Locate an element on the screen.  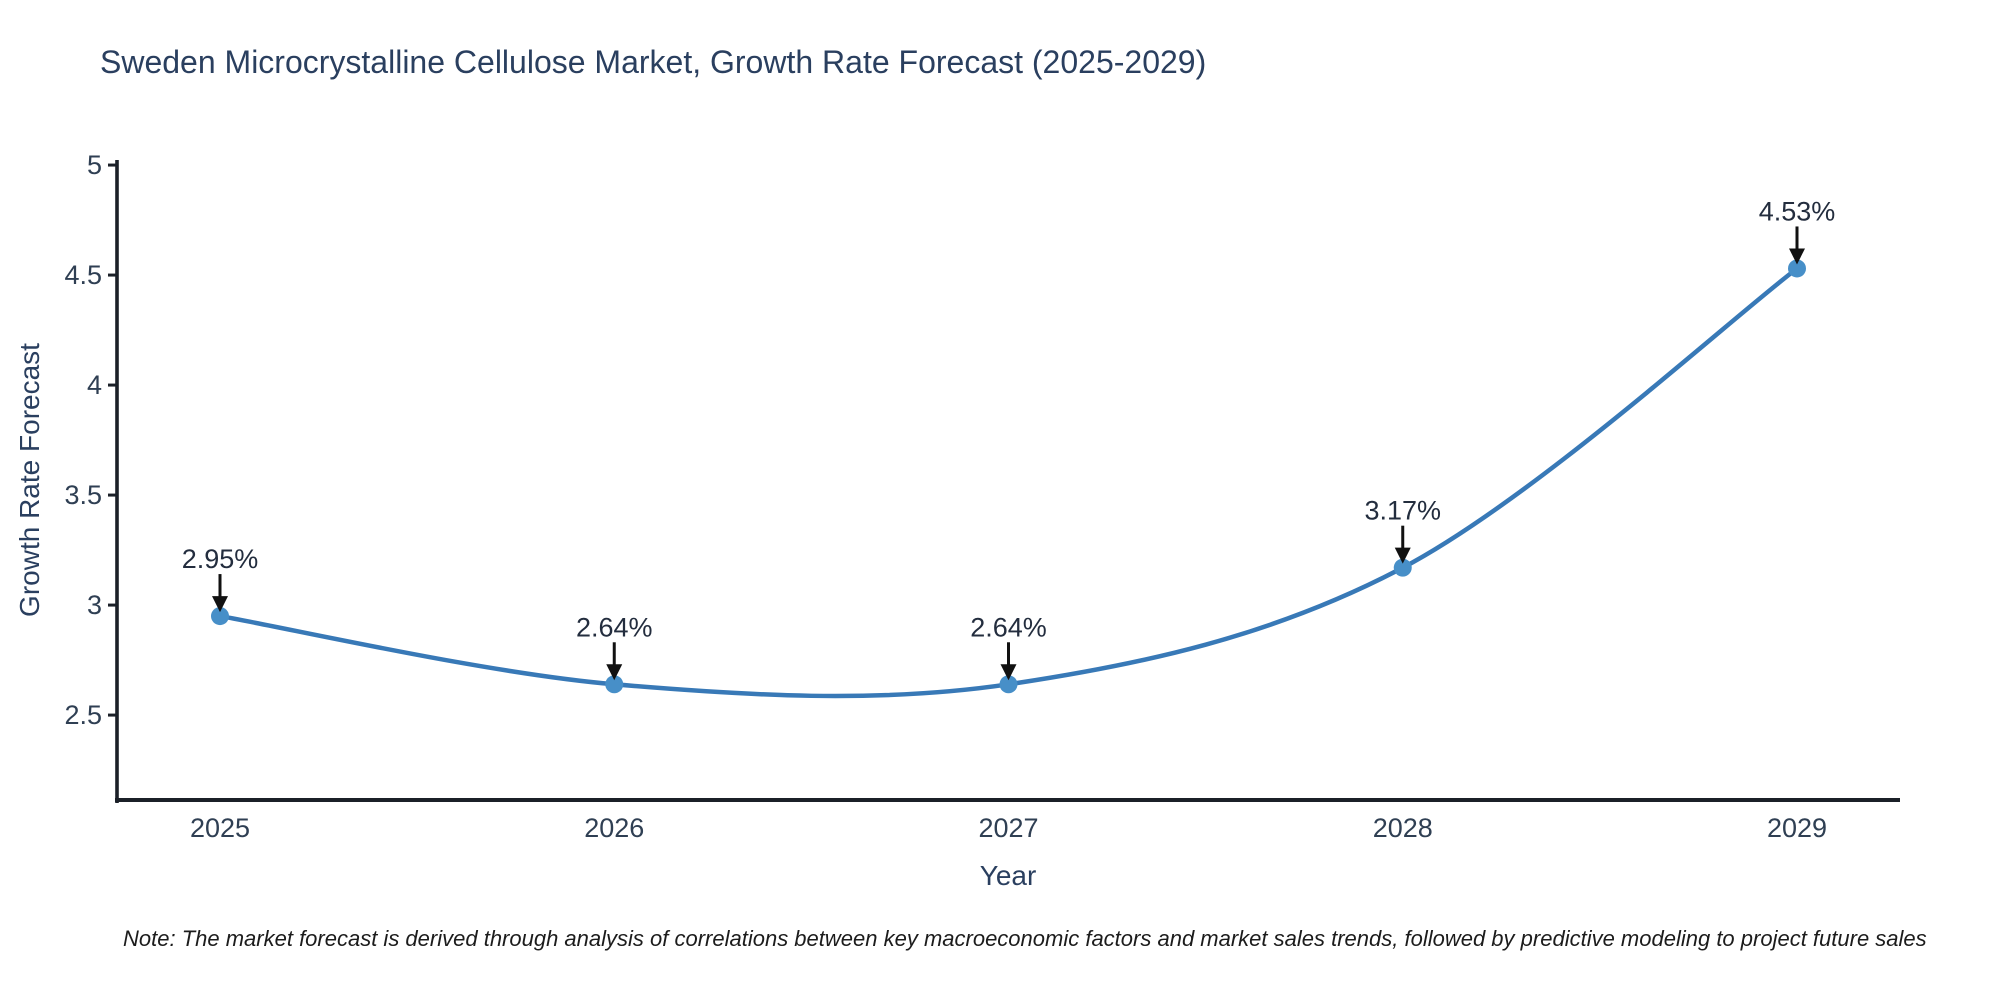
point-annotation-label: 4.53% is located at coordinates (1797, 211).